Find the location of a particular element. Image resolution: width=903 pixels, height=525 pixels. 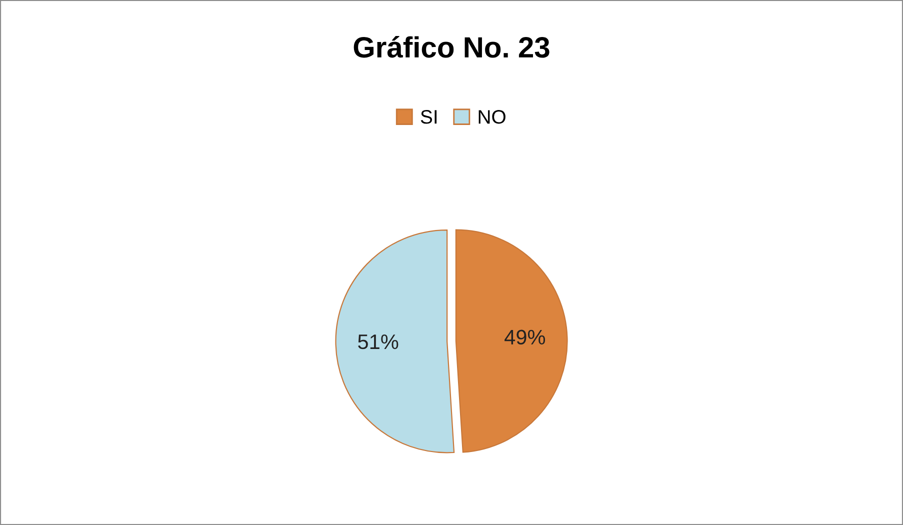

data-label: 49% is located at coordinates (525, 337).